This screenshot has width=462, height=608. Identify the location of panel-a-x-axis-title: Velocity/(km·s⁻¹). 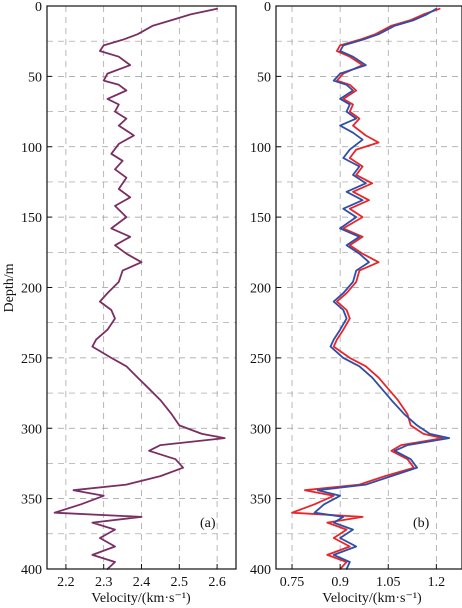
(141, 598).